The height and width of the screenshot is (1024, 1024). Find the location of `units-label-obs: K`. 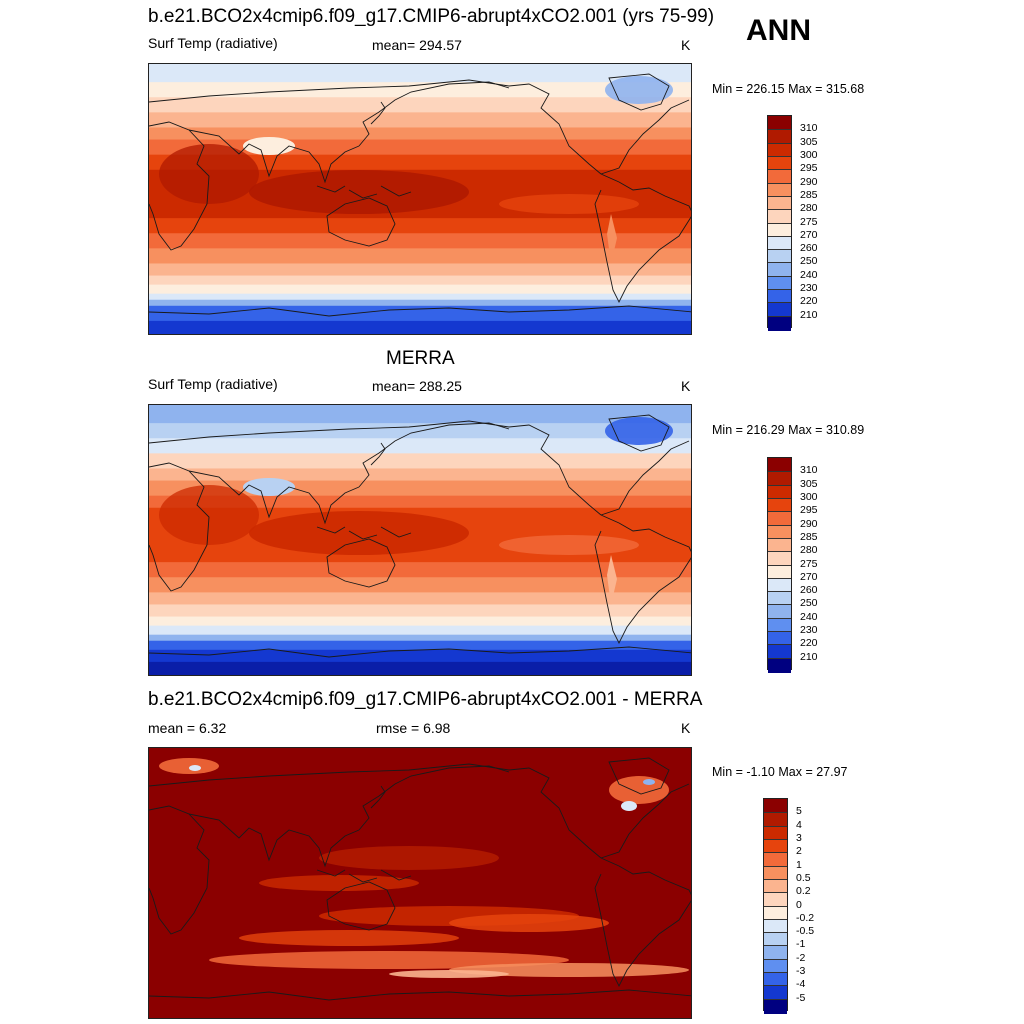

units-label-obs: K is located at coordinates (686, 386).